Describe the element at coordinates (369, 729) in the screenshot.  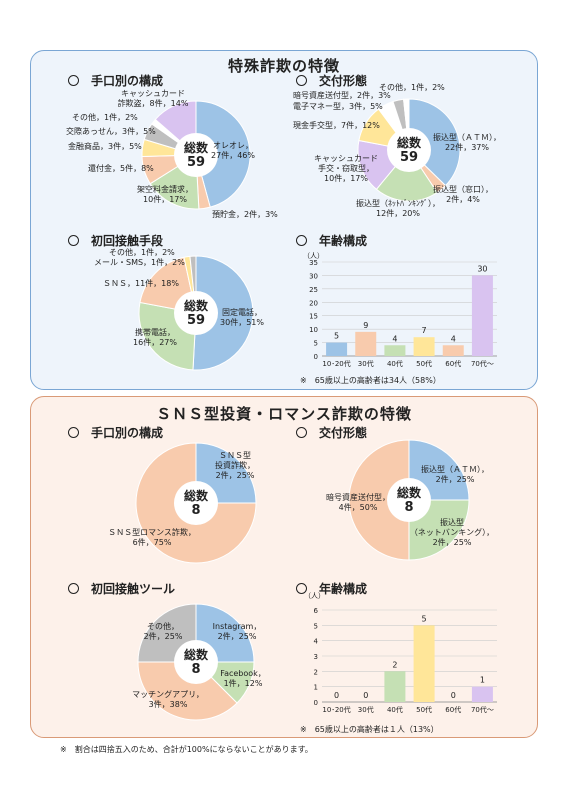
I see `footnote: ※ 65歳以上の高齢者は１人（13%）` at that location.